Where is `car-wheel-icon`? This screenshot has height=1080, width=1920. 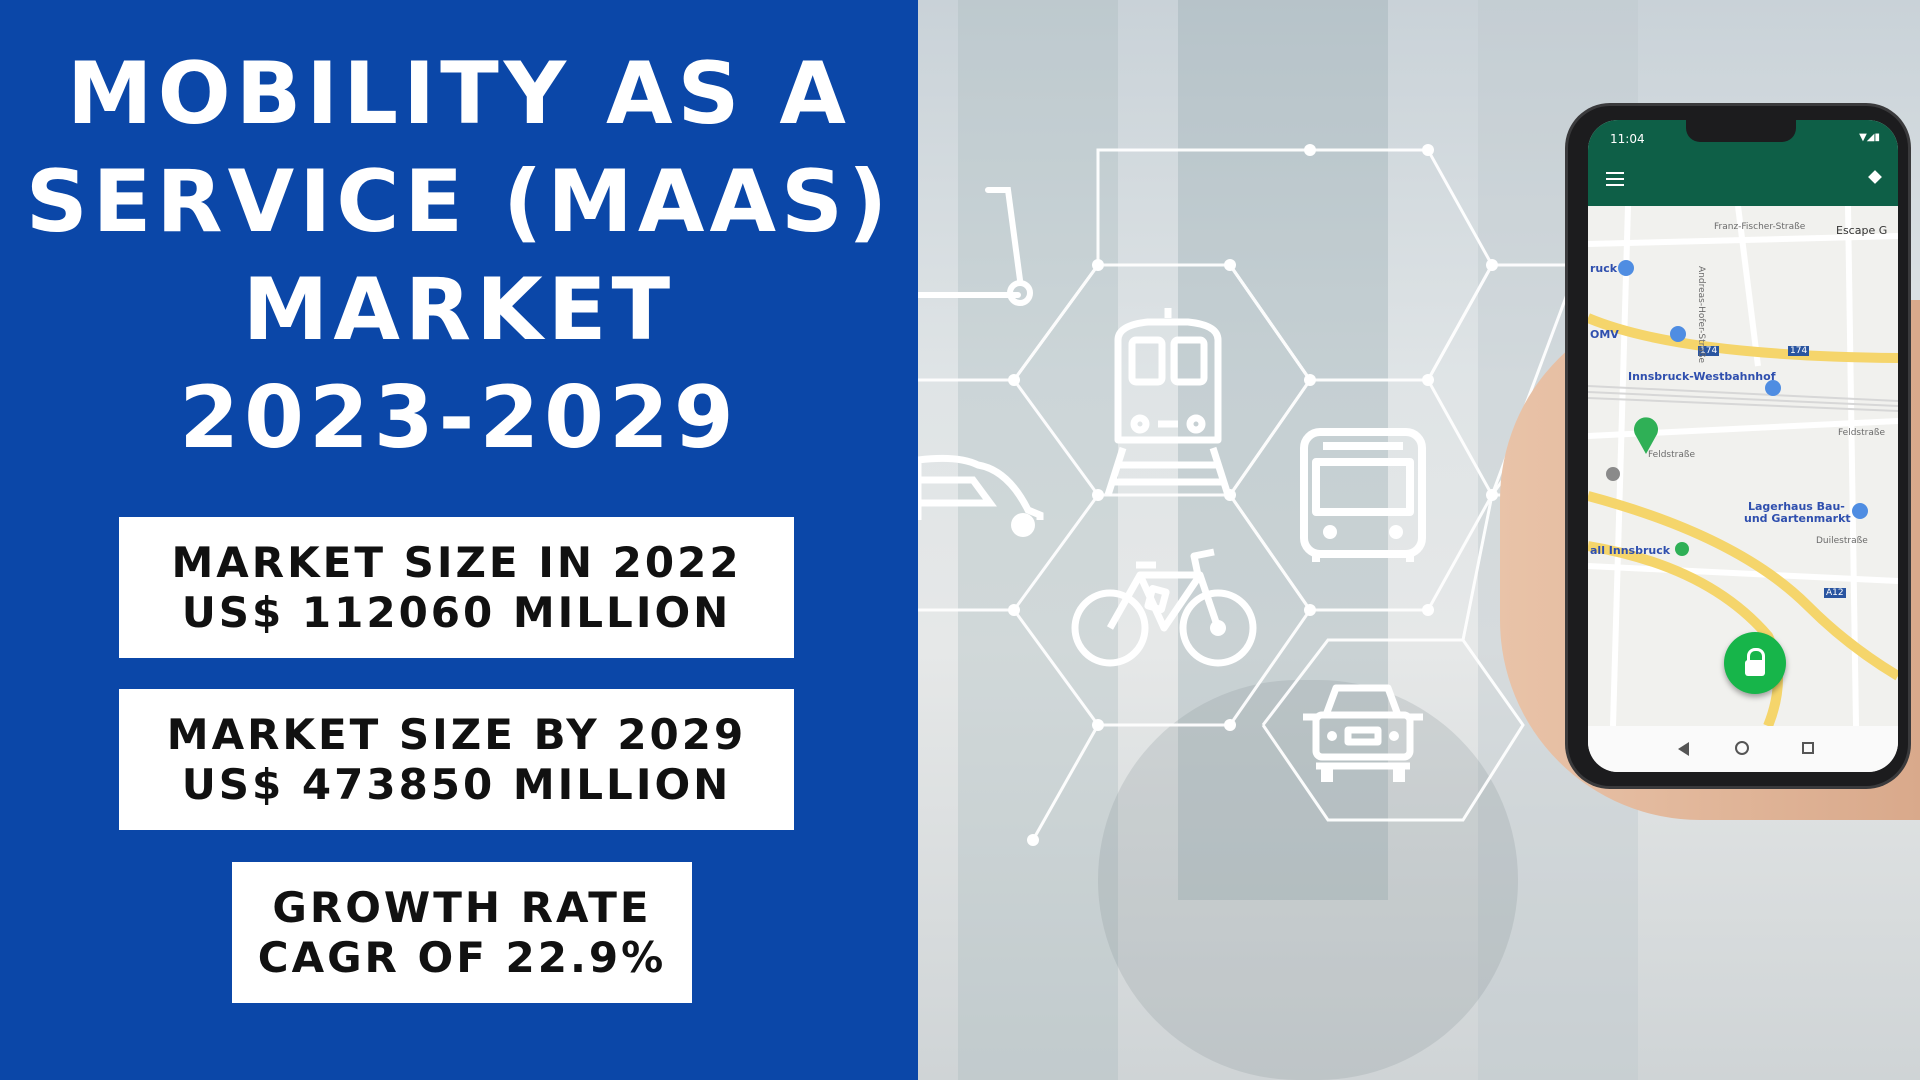 car-wheel-icon is located at coordinates (1023, 525).